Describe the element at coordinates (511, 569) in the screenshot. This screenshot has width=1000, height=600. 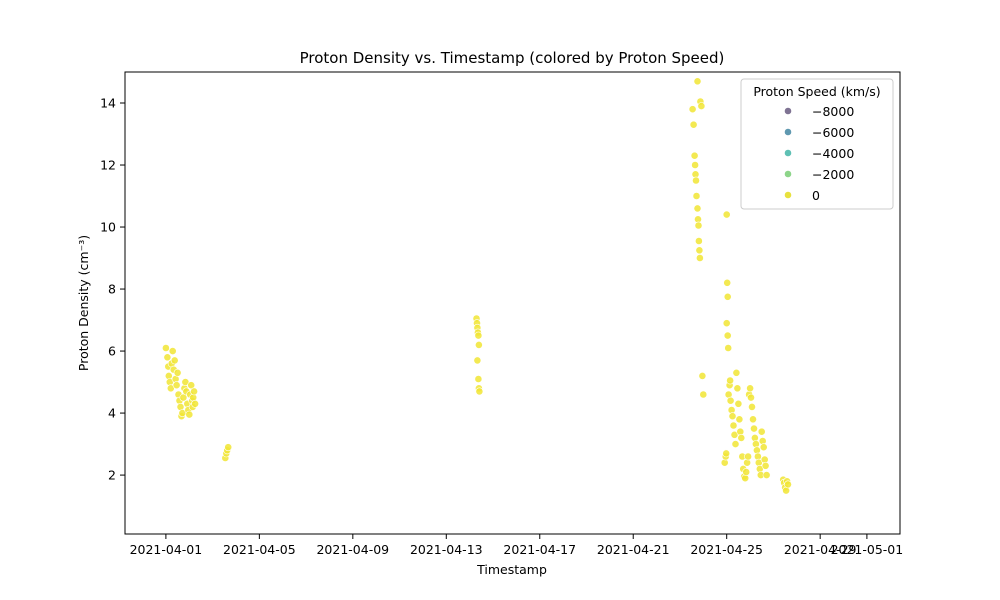
I see `x-axis-label: Timestamp` at that location.